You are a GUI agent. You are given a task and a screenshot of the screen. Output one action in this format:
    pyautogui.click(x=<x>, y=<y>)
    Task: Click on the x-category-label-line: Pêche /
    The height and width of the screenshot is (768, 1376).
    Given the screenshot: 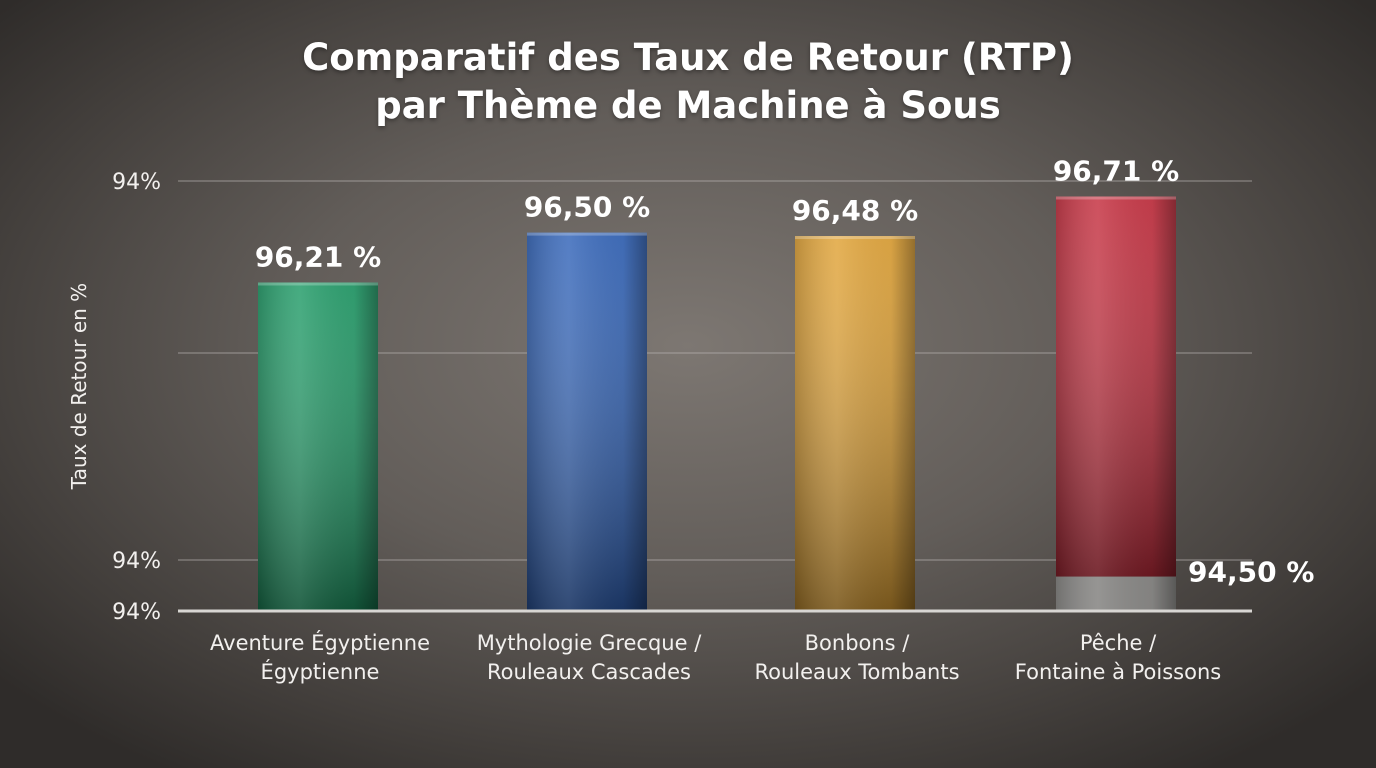 What is the action you would take?
    pyautogui.click(x=1118, y=643)
    